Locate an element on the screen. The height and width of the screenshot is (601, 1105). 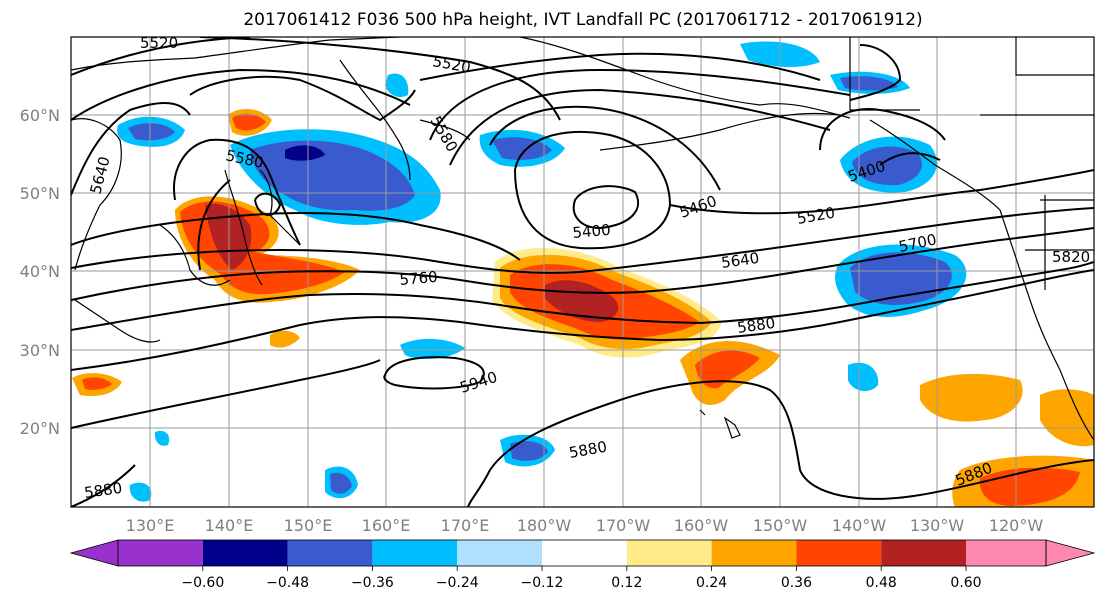
lon-label: 170°E is located at coordinates (465, 525).